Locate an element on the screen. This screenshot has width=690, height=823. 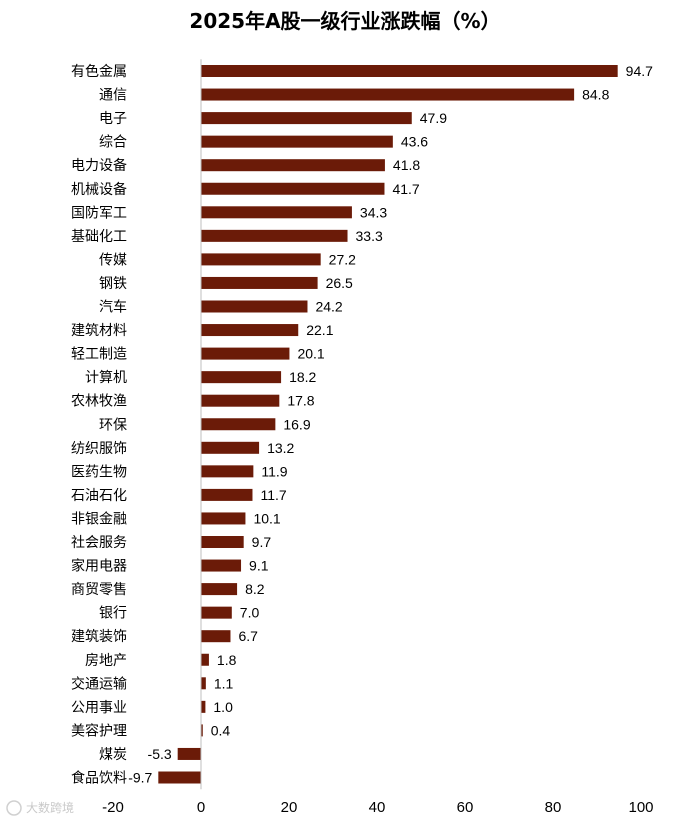
category-label: 国防军工 is located at coordinates (99, 213).